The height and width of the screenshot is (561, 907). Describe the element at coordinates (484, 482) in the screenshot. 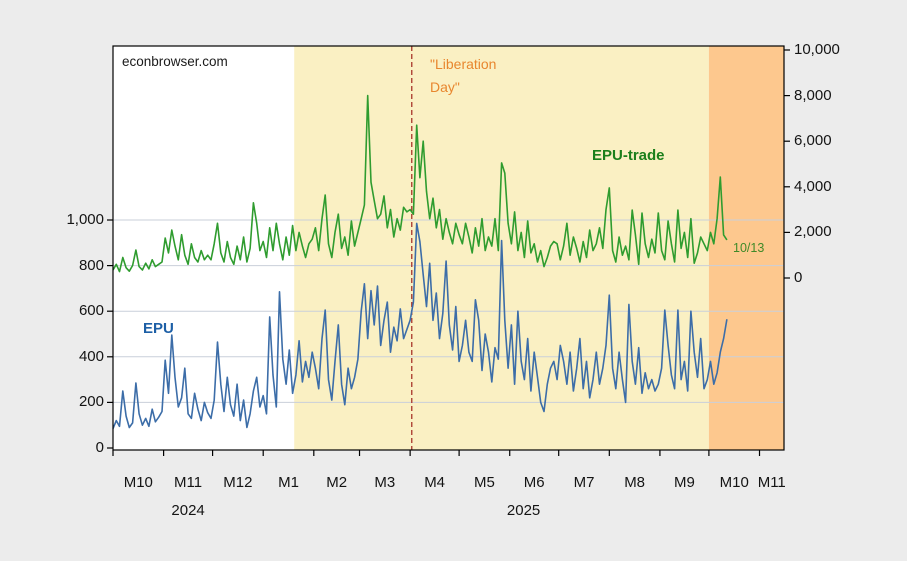

I see `x-axis-month-label: M5` at that location.